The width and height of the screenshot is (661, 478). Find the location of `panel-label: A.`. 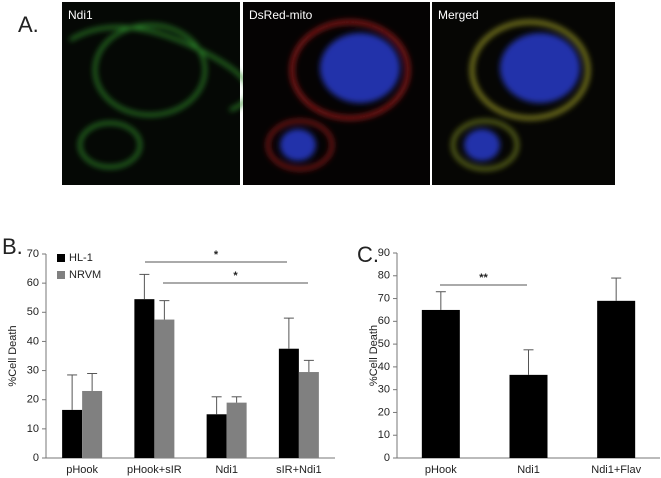

panel-label: A. is located at coordinates (28, 24).